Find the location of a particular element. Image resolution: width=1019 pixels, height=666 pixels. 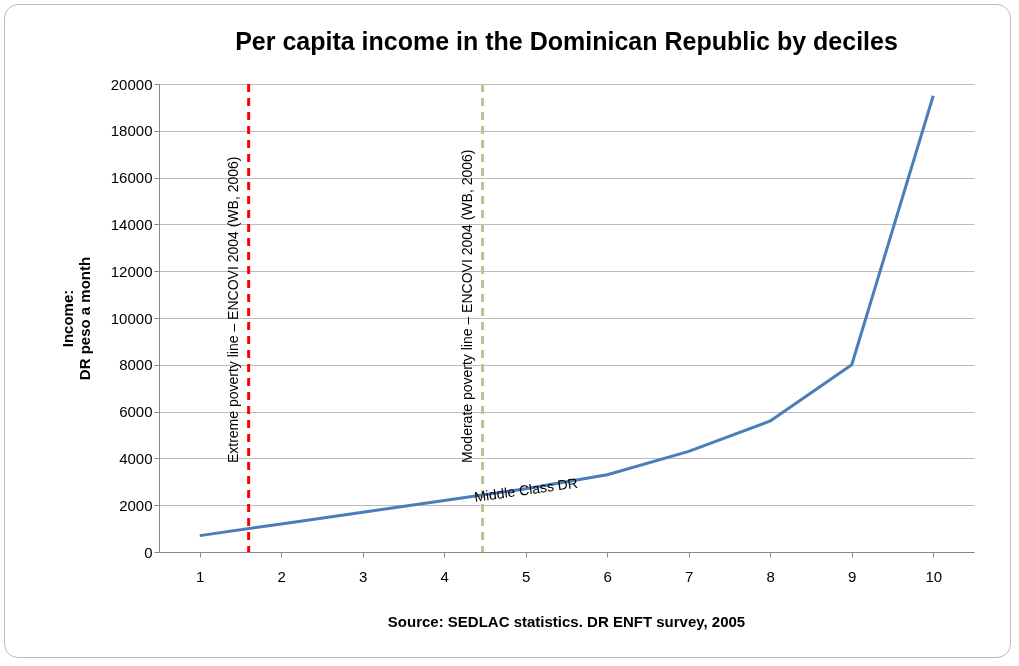

x-tick-label: 8 is located at coordinates (770, 576).